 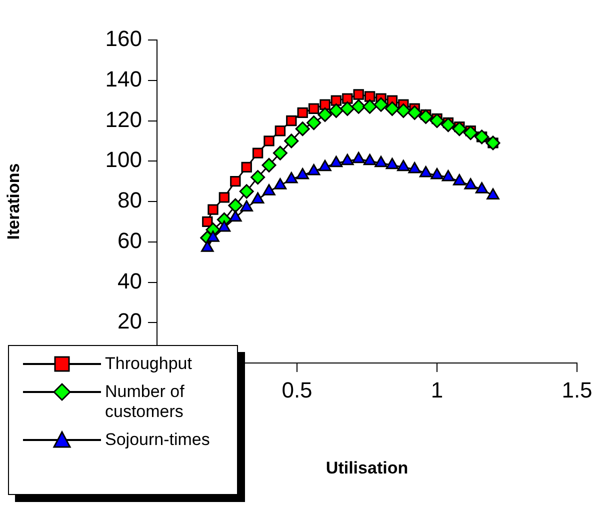 What do you see at coordinates (297, 389) in the screenshot?
I see `x-tick-label: 0.5` at bounding box center [297, 389].